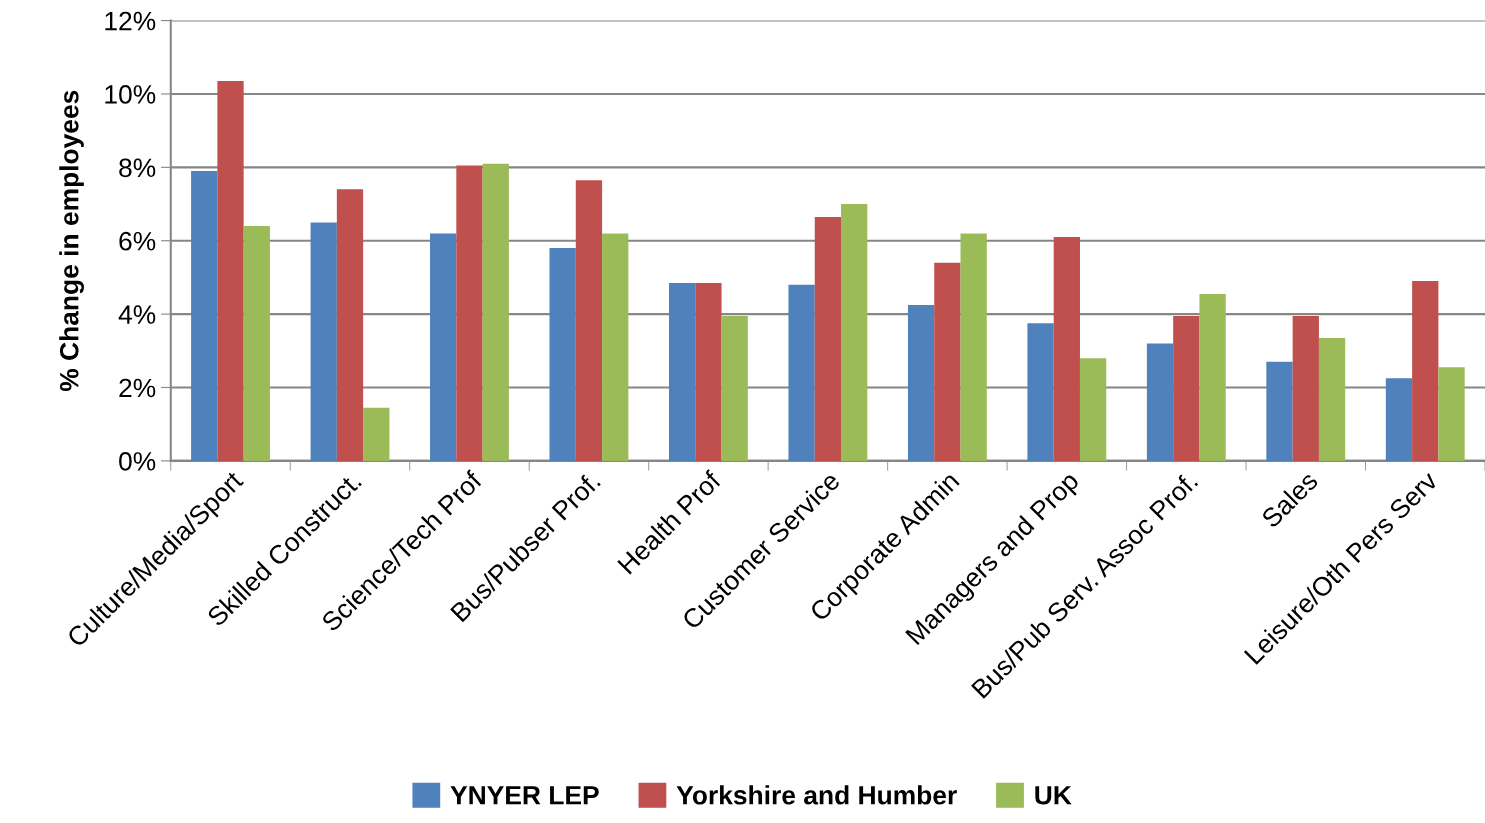  I want to click on y-tick-label: 6%, so click(137, 241).